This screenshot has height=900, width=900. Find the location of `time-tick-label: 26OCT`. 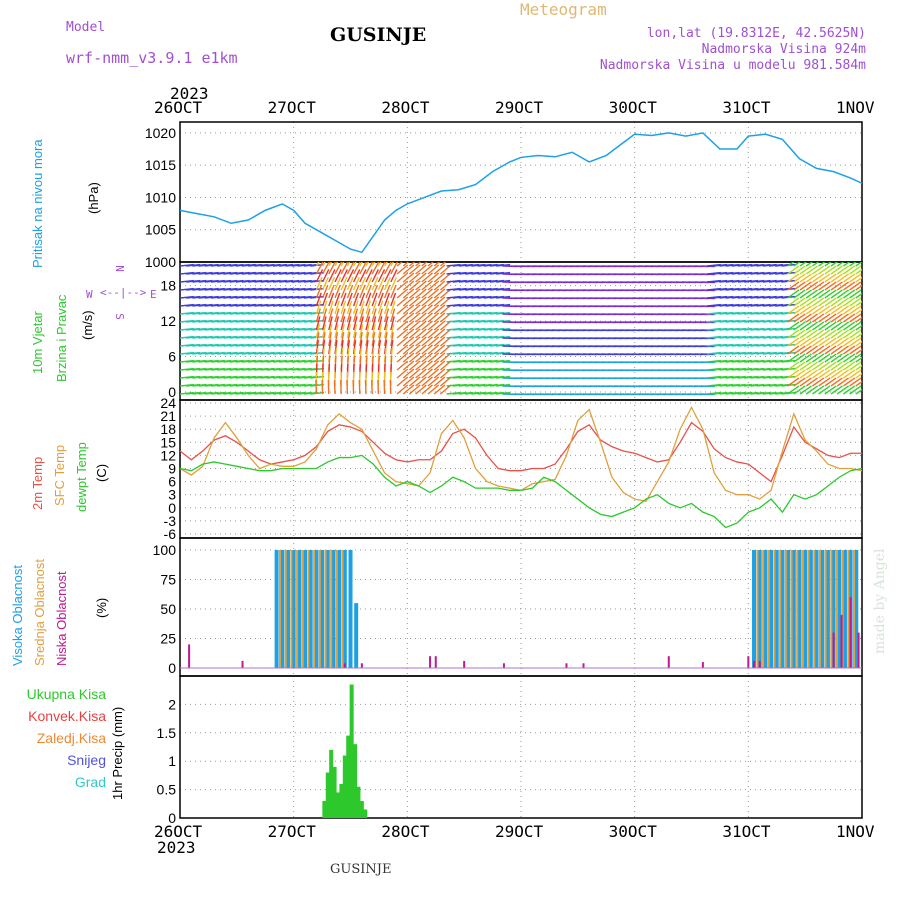

time-tick-label: 26OCT is located at coordinates (178, 107).